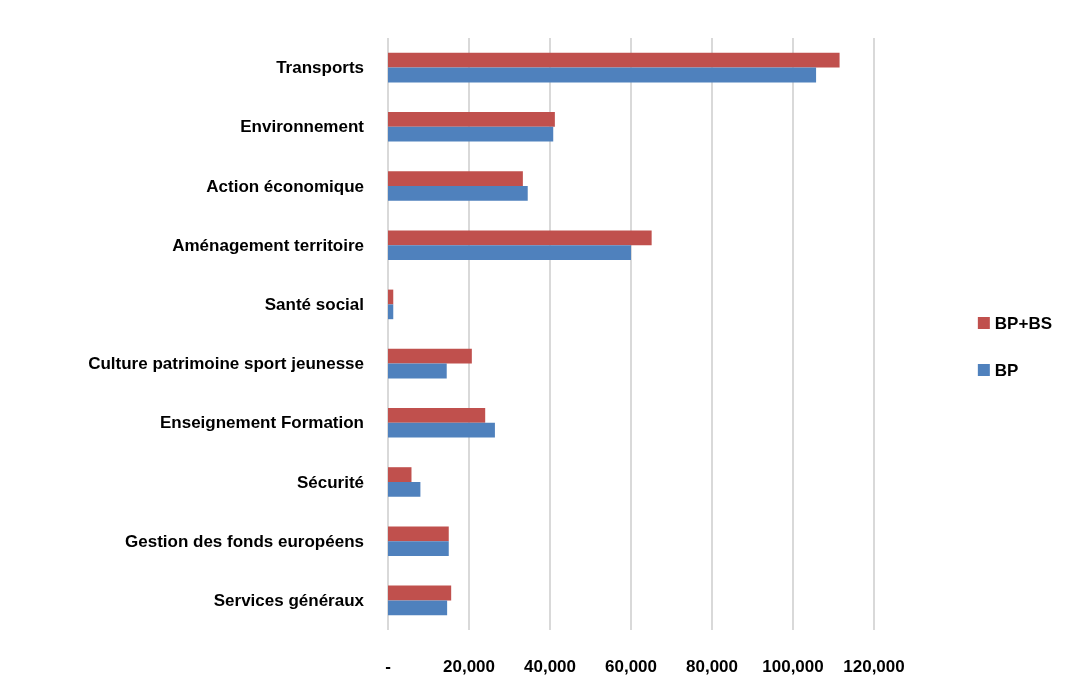 The width and height of the screenshot is (1067, 693). I want to click on x-tick-label: 60,000, so click(631, 666).